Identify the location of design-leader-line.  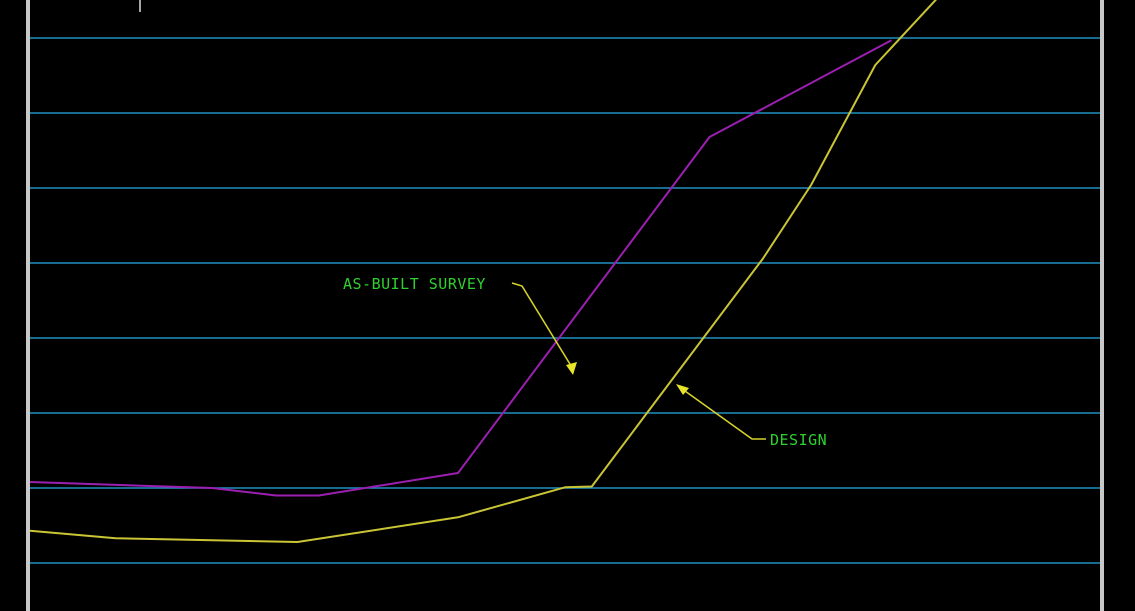
(721, 412).